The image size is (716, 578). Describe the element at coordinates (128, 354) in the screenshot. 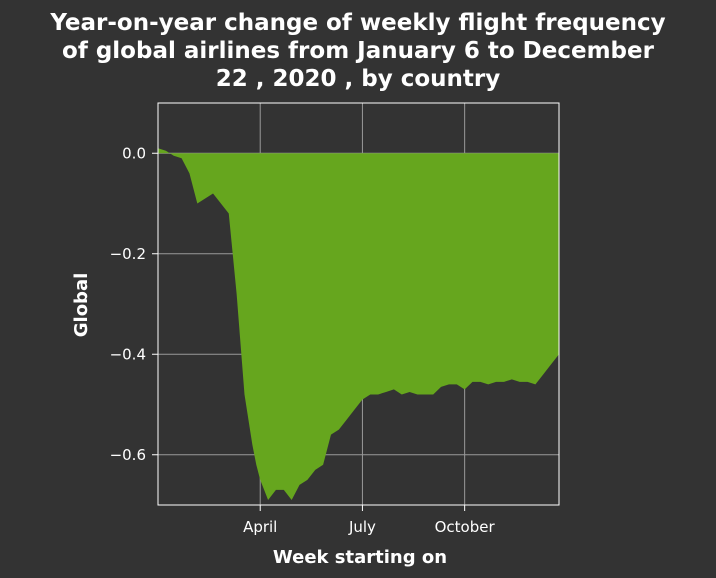

I see `y-tick-label: −0.4` at that location.